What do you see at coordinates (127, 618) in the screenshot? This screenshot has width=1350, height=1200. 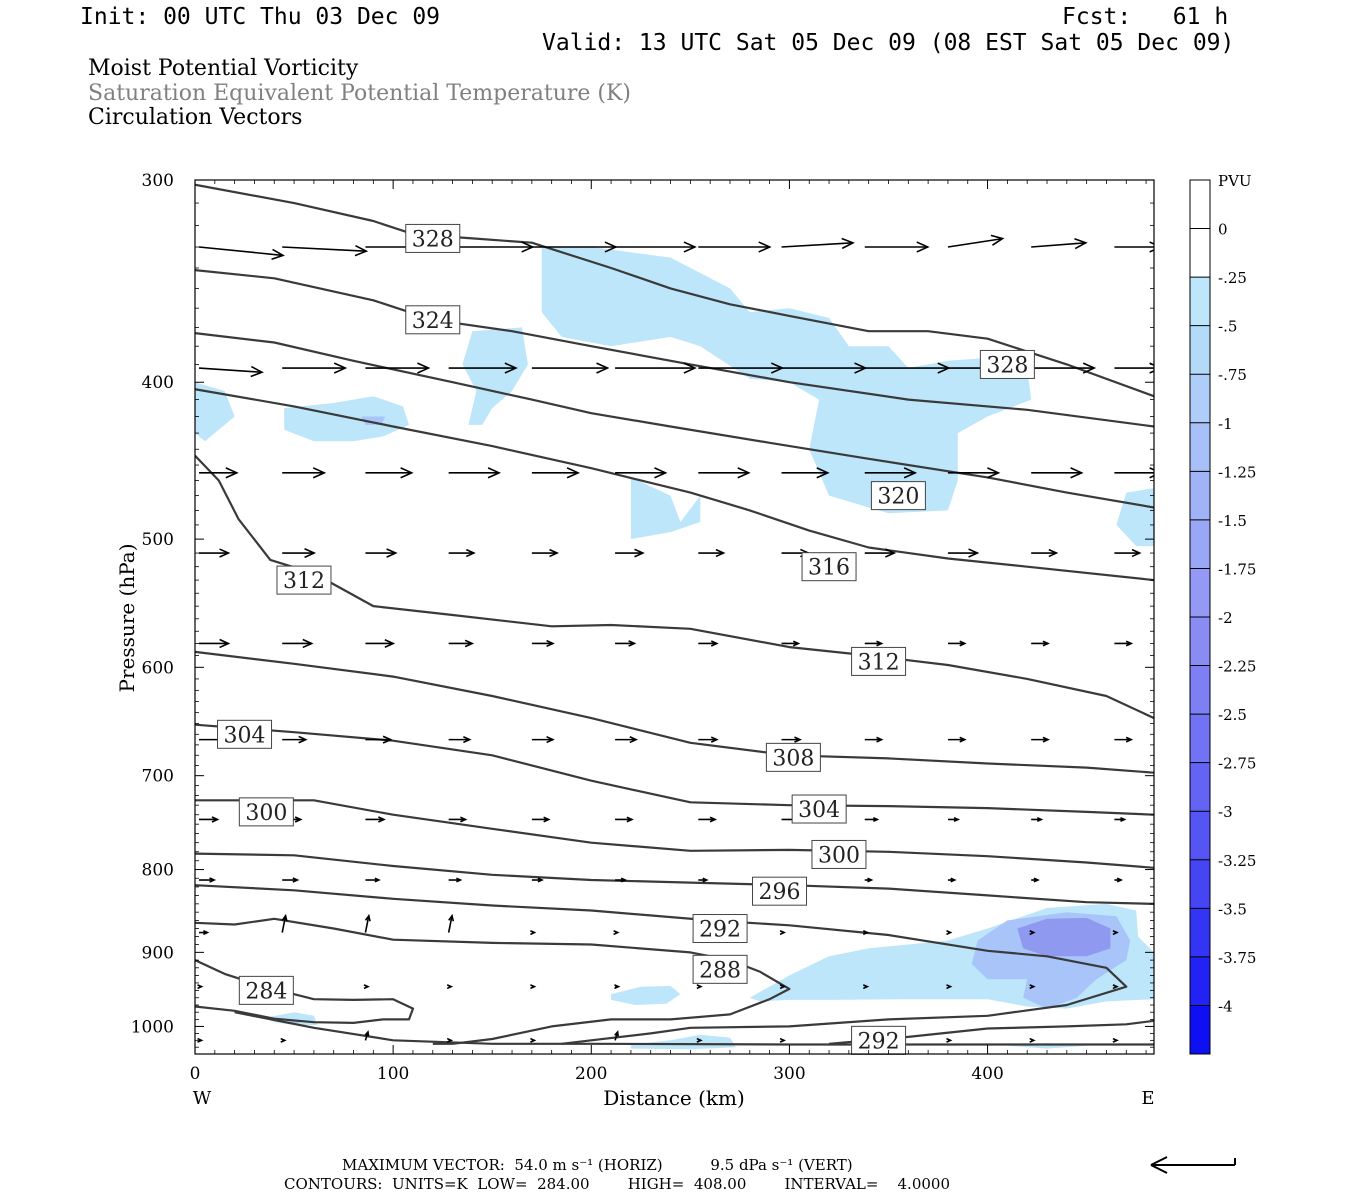 I see `y-axis-label: Pressure (hPa)` at bounding box center [127, 618].